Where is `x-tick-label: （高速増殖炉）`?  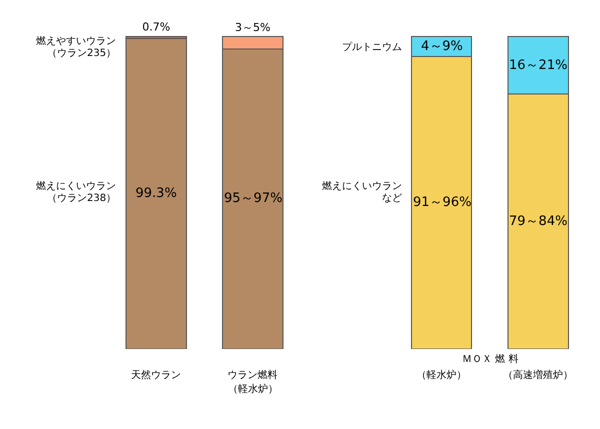
x-tick-label: （高速増殖炉） is located at coordinates (538, 375).